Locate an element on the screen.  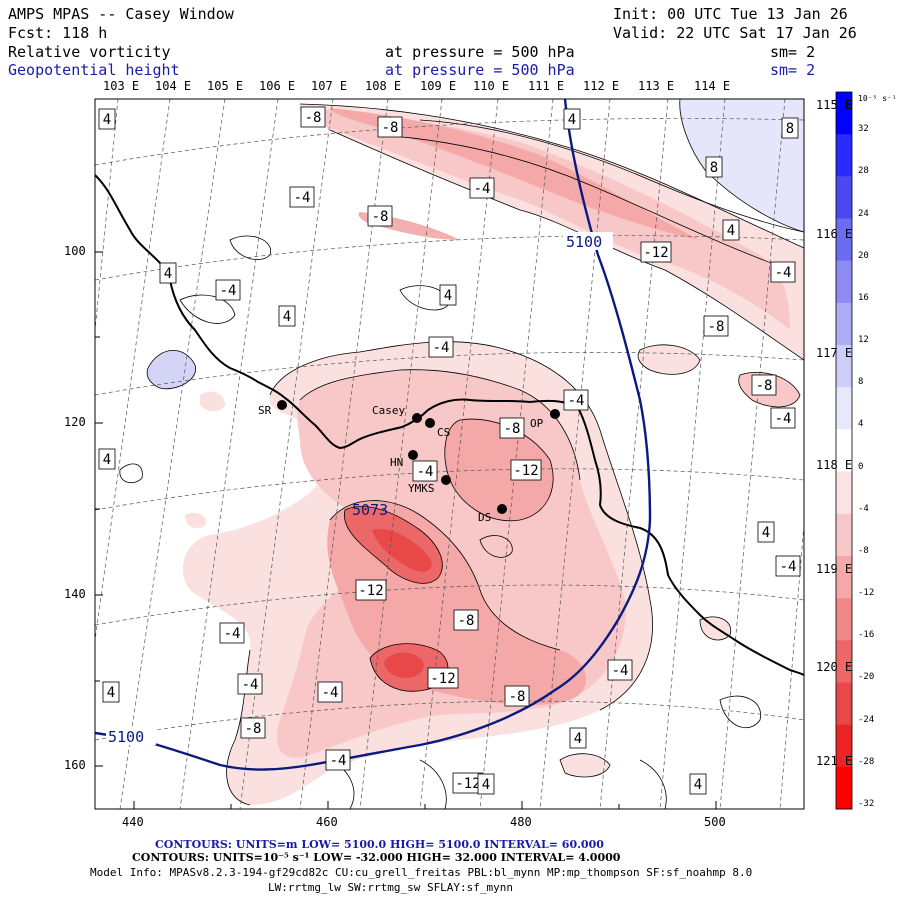
x-tick-label: 440 is located at coordinates (133, 822).